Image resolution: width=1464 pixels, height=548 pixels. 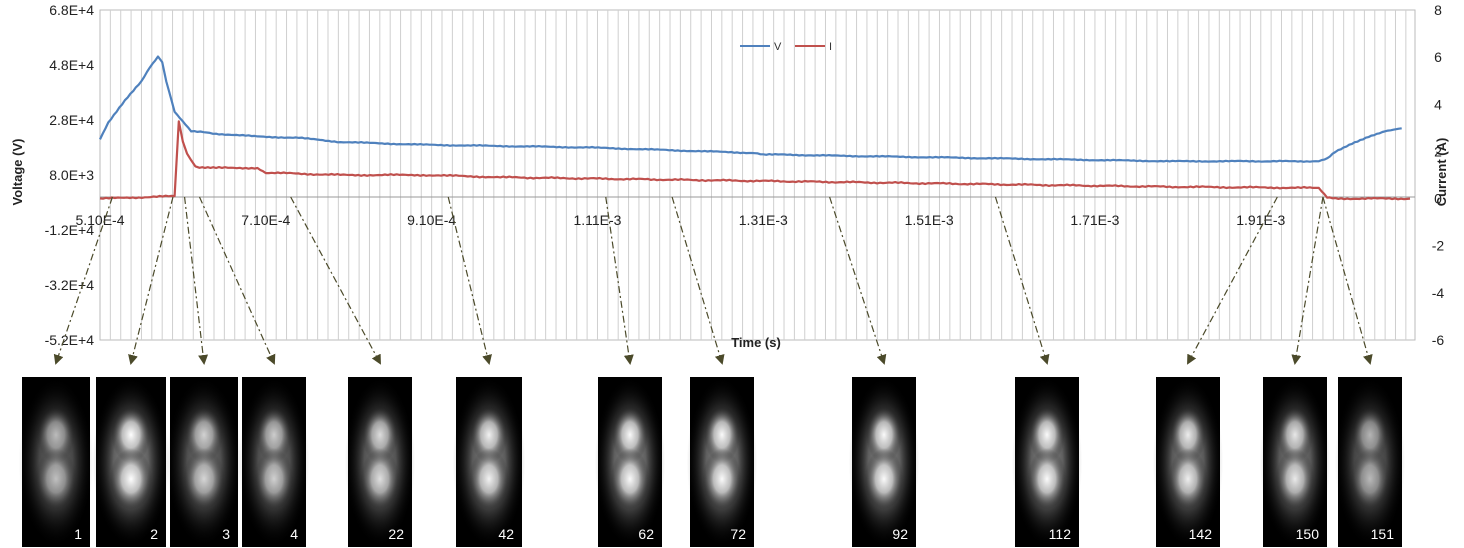 I want to click on y2-tick-label: 4, so click(x=1438, y=104).